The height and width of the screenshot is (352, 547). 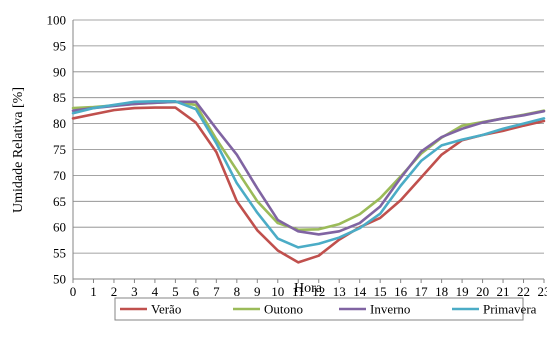 I want to click on x-tick-label: 20, so click(x=482, y=291).